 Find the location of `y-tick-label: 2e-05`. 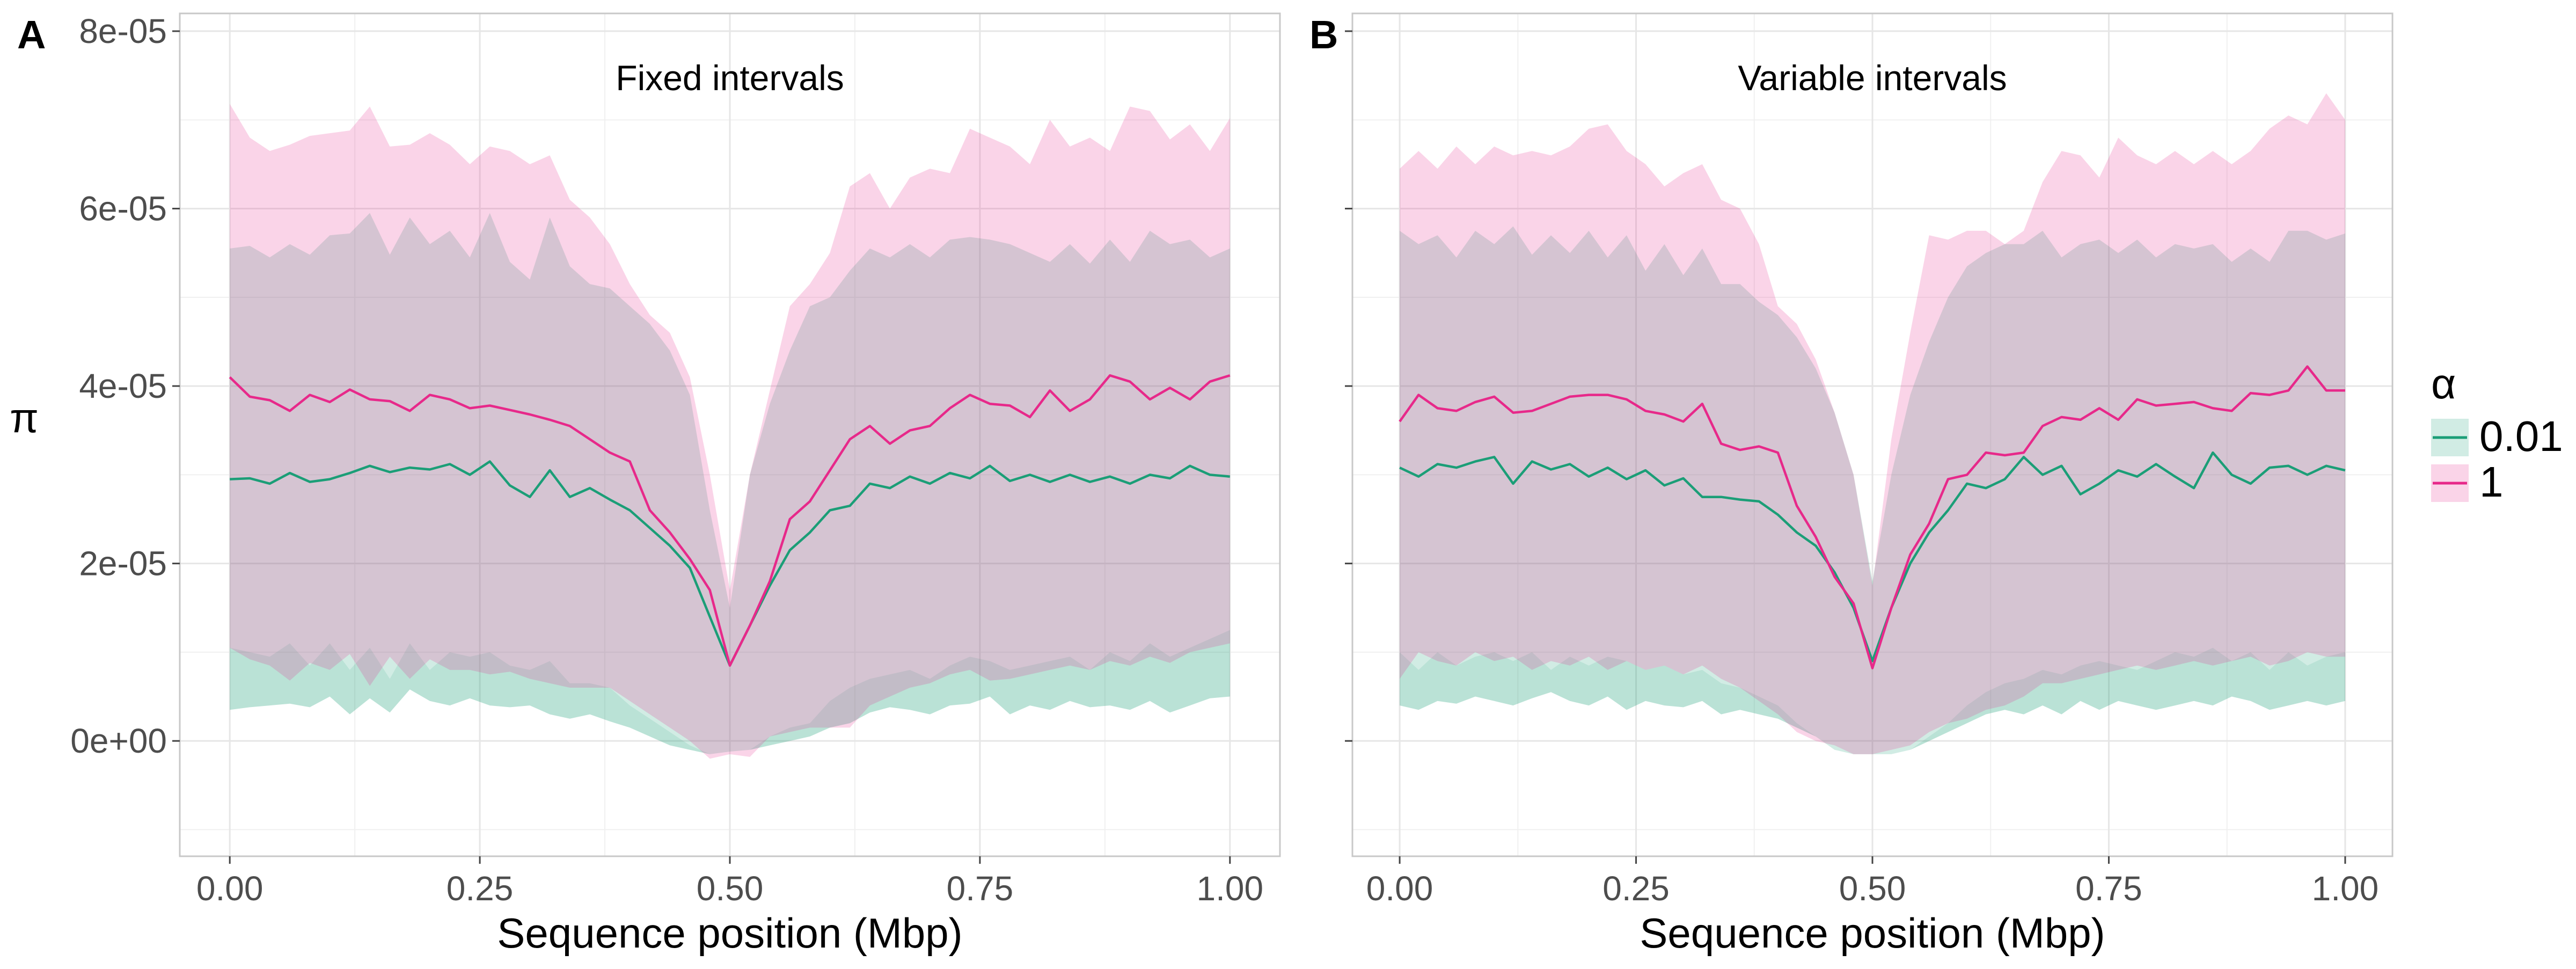

y-tick-label: 2e-05 is located at coordinates (123, 563).